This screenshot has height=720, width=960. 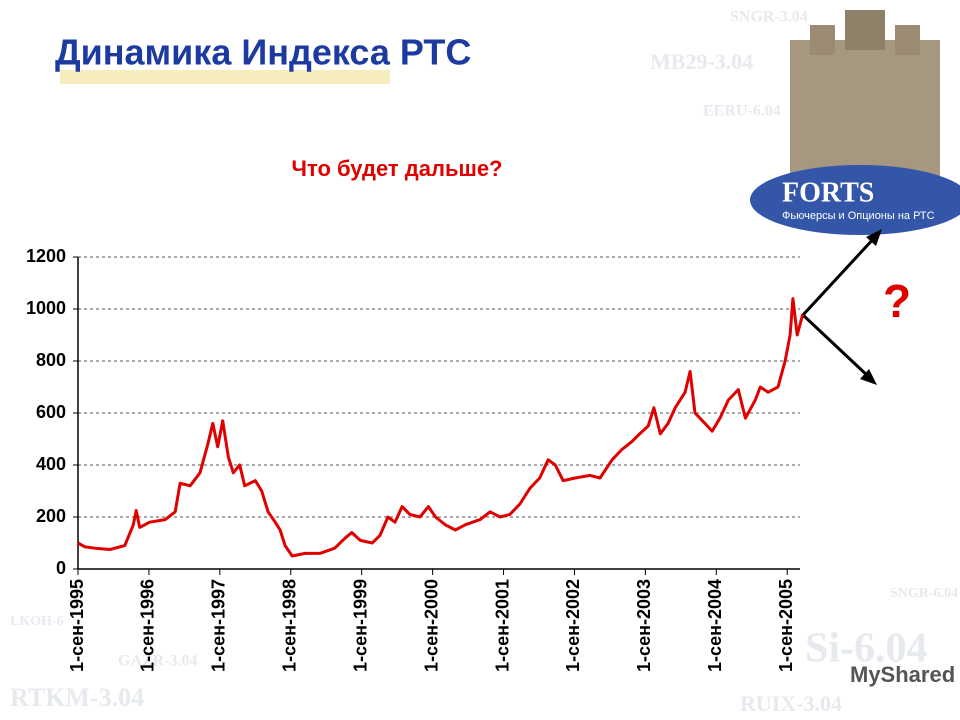 I want to click on y-tick-label: 800, so click(x=51, y=360).